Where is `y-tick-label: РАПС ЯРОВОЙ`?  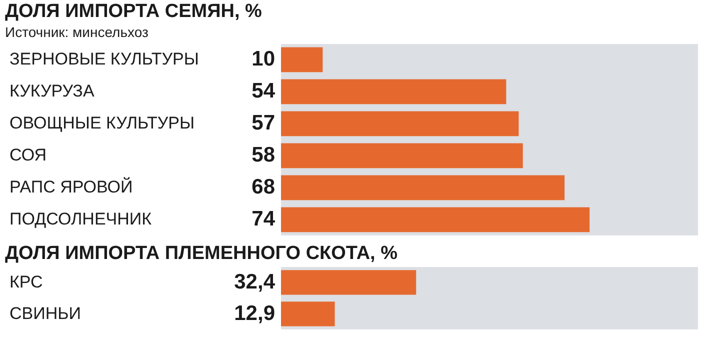
y-tick-label: РАПС ЯРОВОЙ is located at coordinates (71, 186).